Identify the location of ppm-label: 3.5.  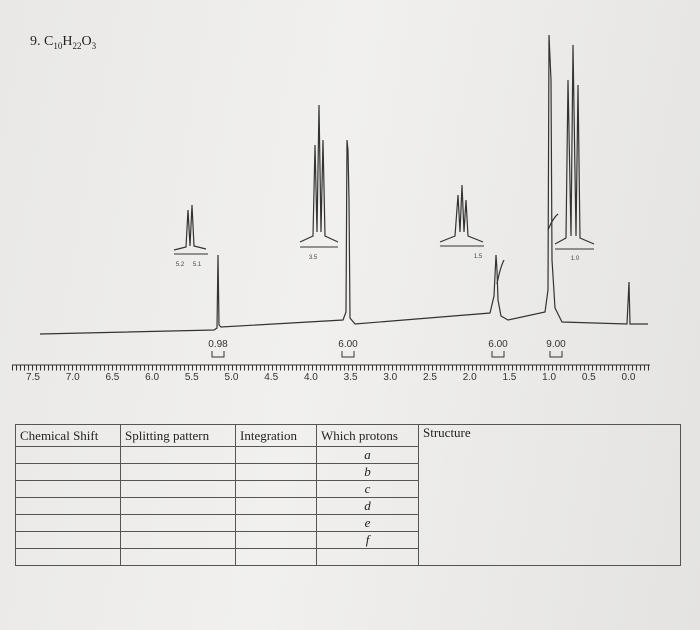
(351, 377).